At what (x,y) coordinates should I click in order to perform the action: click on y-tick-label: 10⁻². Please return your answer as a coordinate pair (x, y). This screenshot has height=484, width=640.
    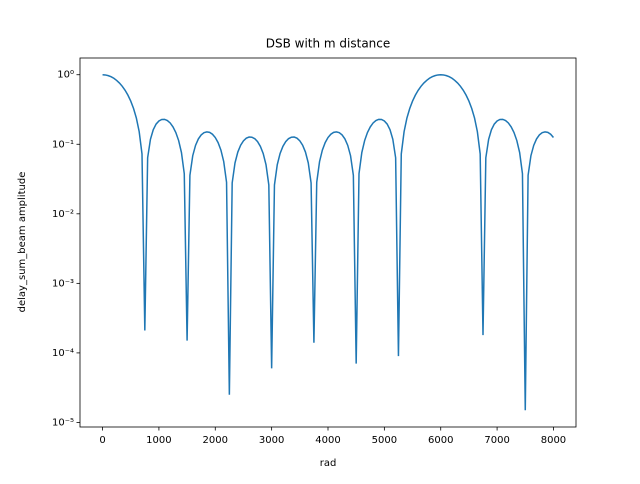
    Looking at the image, I should click on (63, 214).